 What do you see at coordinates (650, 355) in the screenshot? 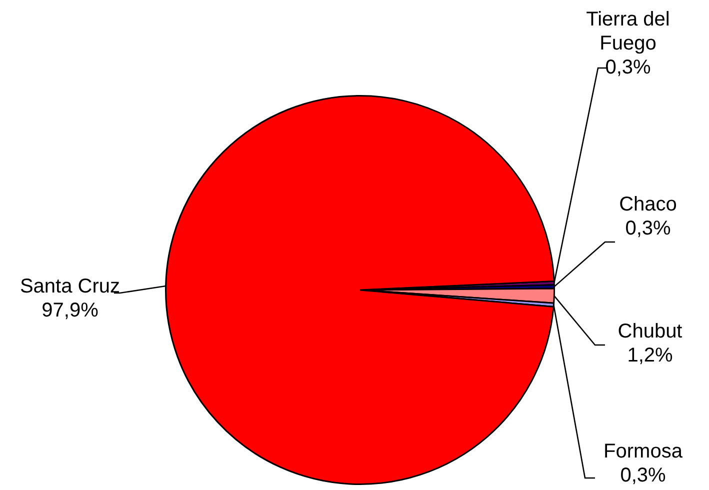
I see `data-label: 1,2%` at bounding box center [650, 355].